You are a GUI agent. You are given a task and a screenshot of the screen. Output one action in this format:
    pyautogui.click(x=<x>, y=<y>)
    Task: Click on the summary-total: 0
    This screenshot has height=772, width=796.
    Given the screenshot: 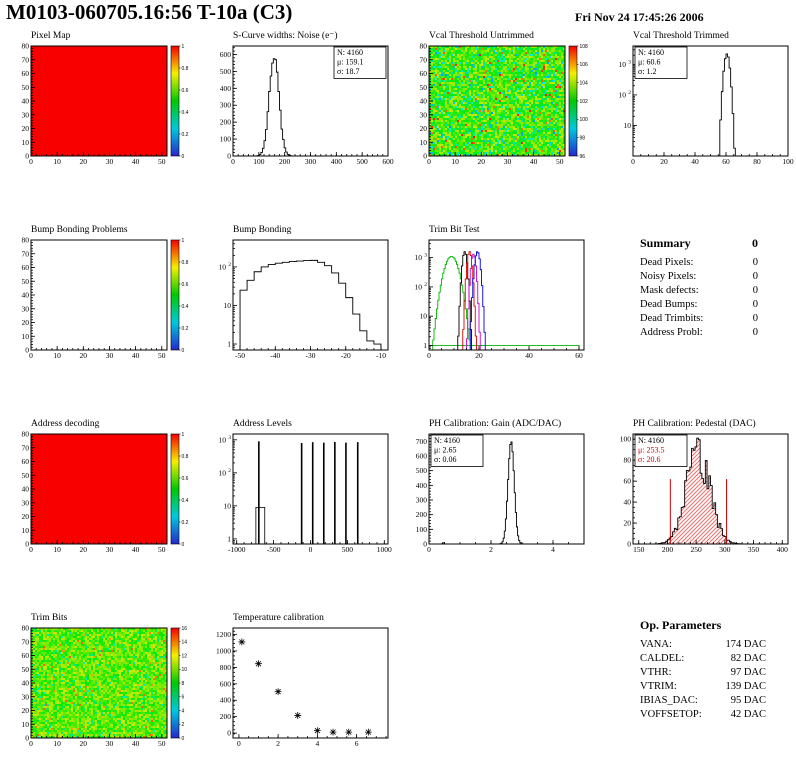 What is the action you would take?
    pyautogui.click(x=755, y=243)
    